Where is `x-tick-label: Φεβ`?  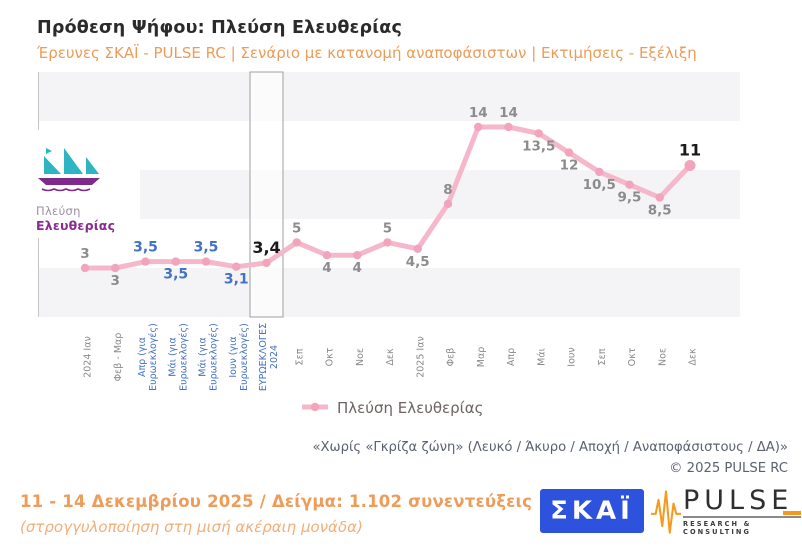 x-tick-label: Φεβ is located at coordinates (451, 357).